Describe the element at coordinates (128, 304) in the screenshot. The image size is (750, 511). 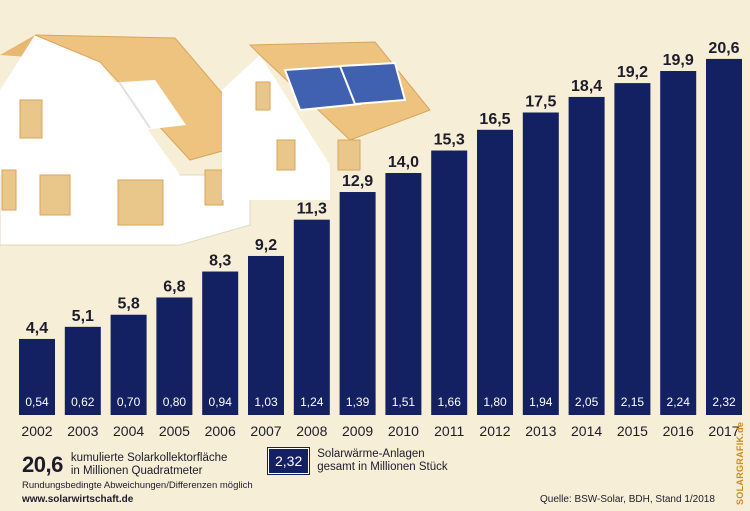
I see `bar-value-label: 5,8` at that location.